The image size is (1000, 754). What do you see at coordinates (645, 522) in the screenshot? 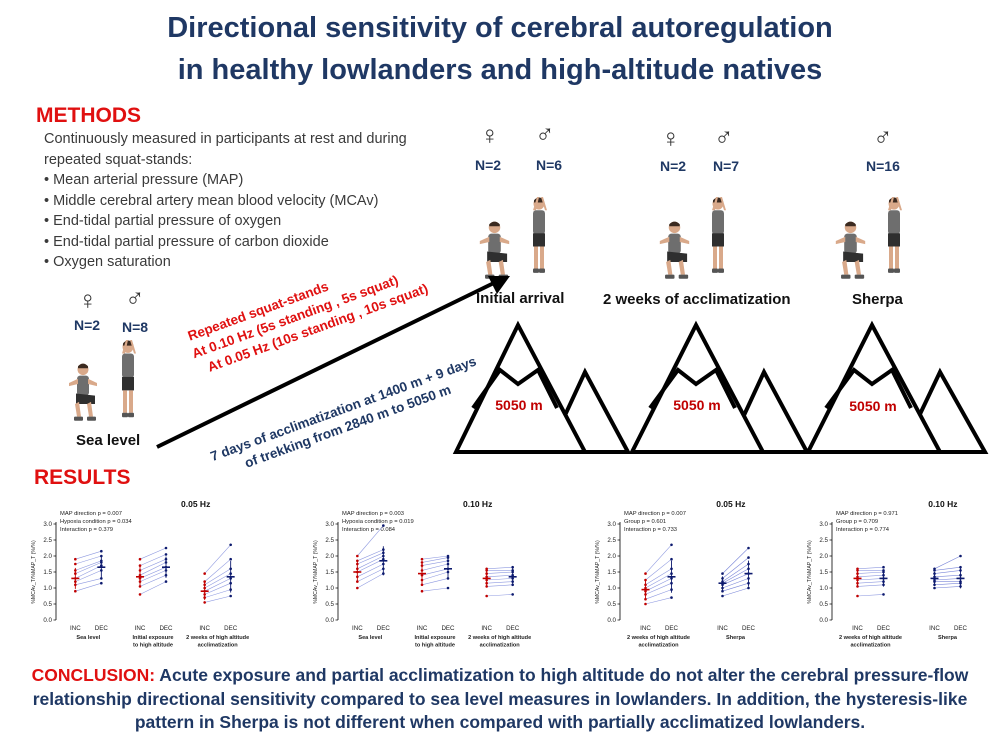
I see `chart-stat: Group p = 0.601` at bounding box center [645, 522].